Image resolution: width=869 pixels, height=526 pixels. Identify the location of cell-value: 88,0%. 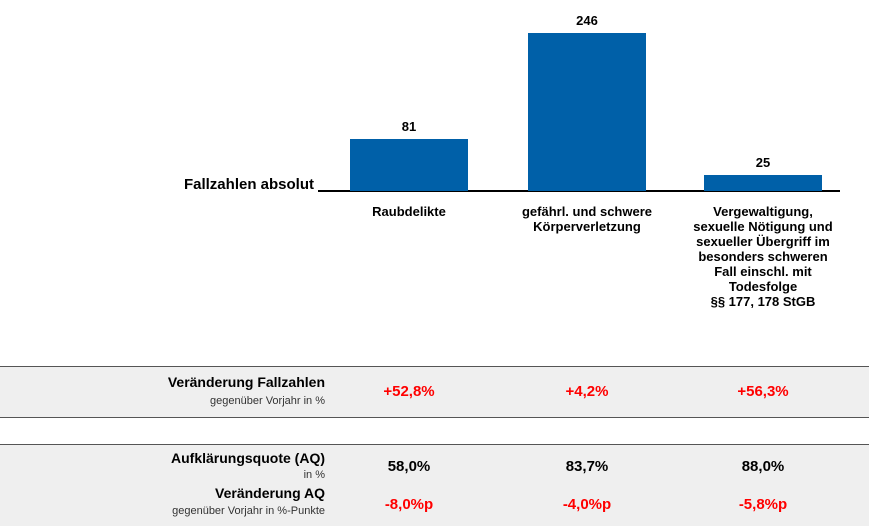
(763, 466).